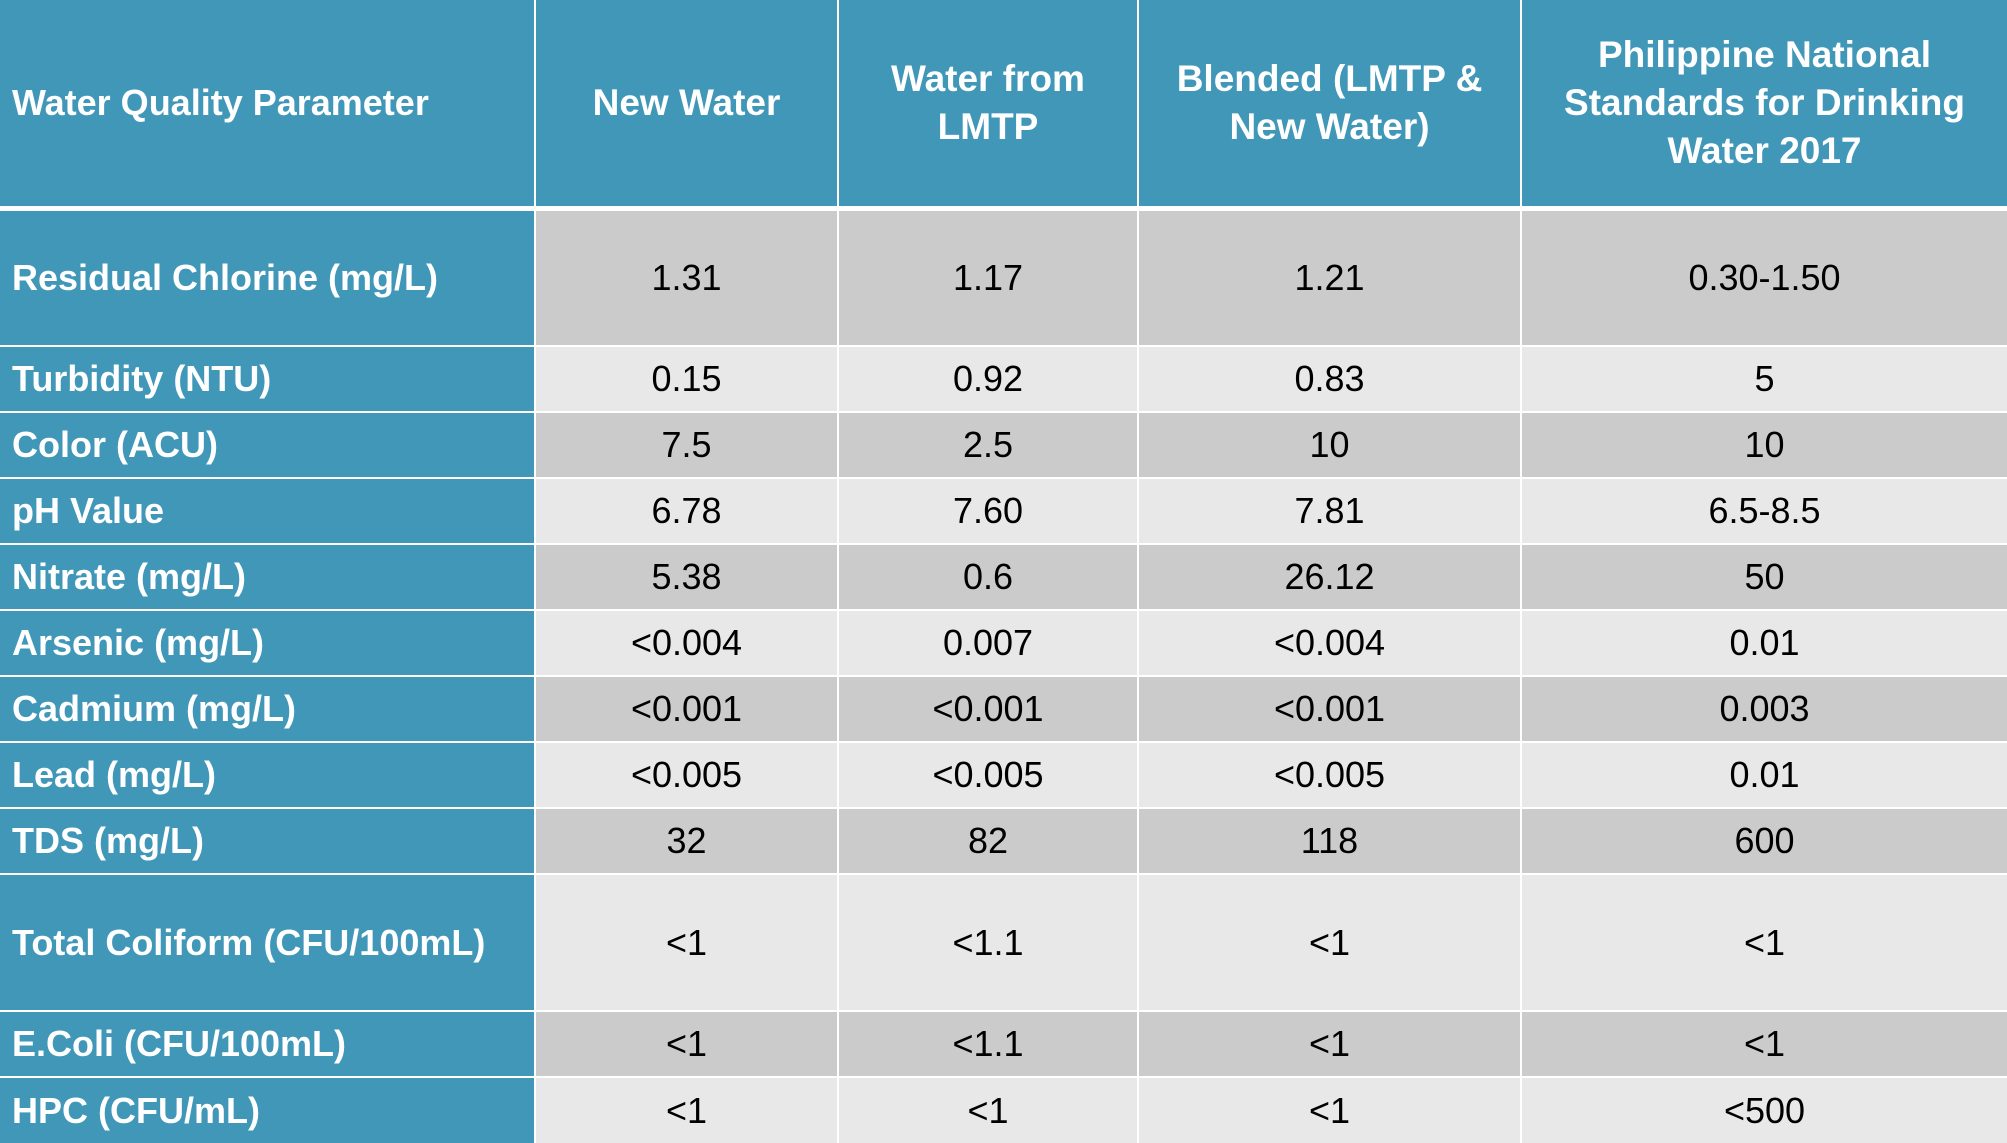  I want to click on table-cell: 0.83, so click(1329, 379).